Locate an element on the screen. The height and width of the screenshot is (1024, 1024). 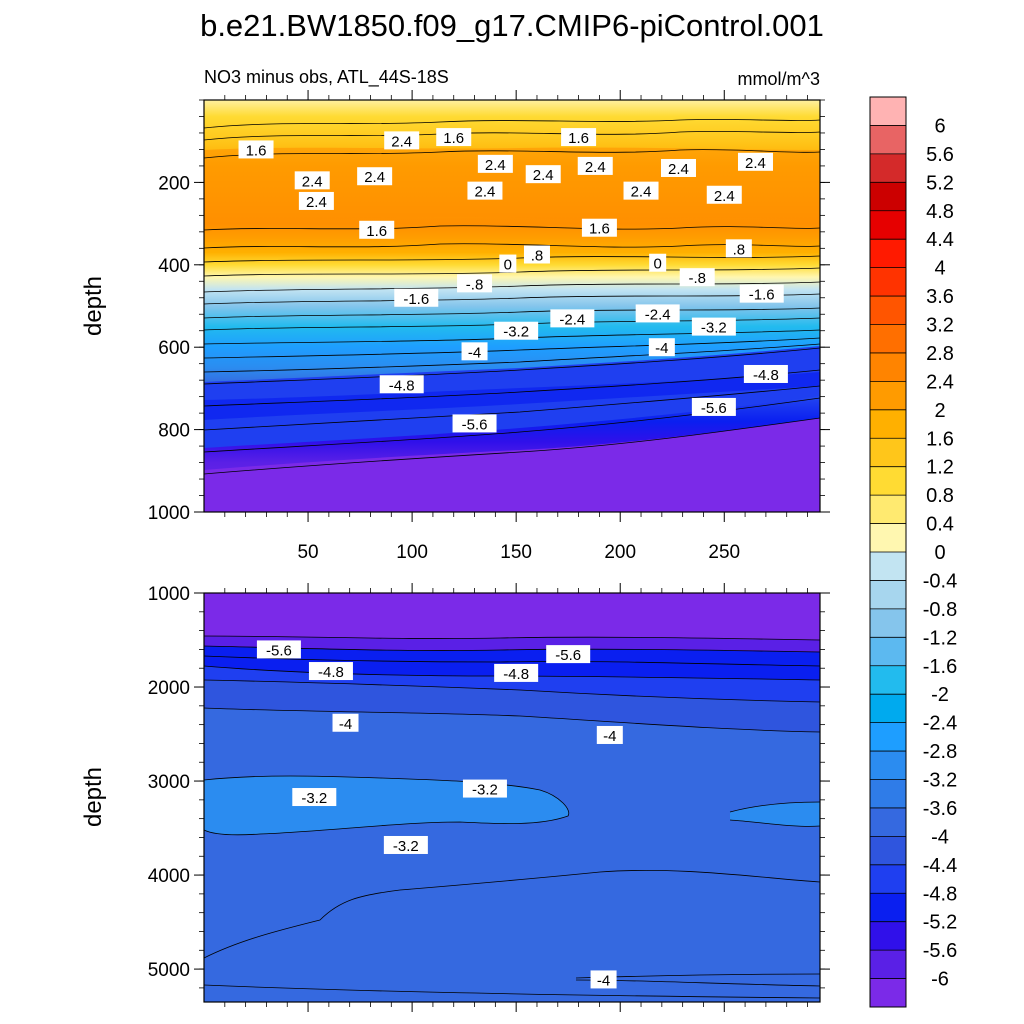
contour-label: -1.6 is located at coordinates (761, 294).